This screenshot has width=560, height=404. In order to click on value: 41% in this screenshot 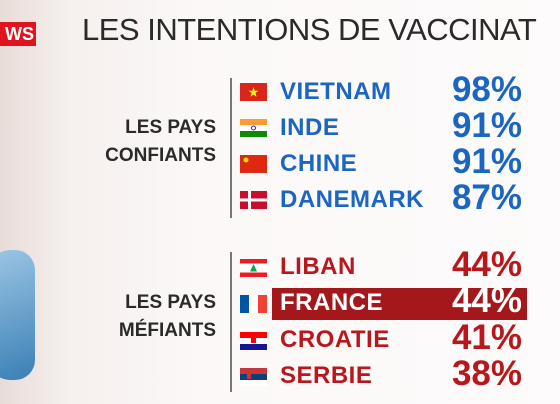, I will do `click(486, 337)`.